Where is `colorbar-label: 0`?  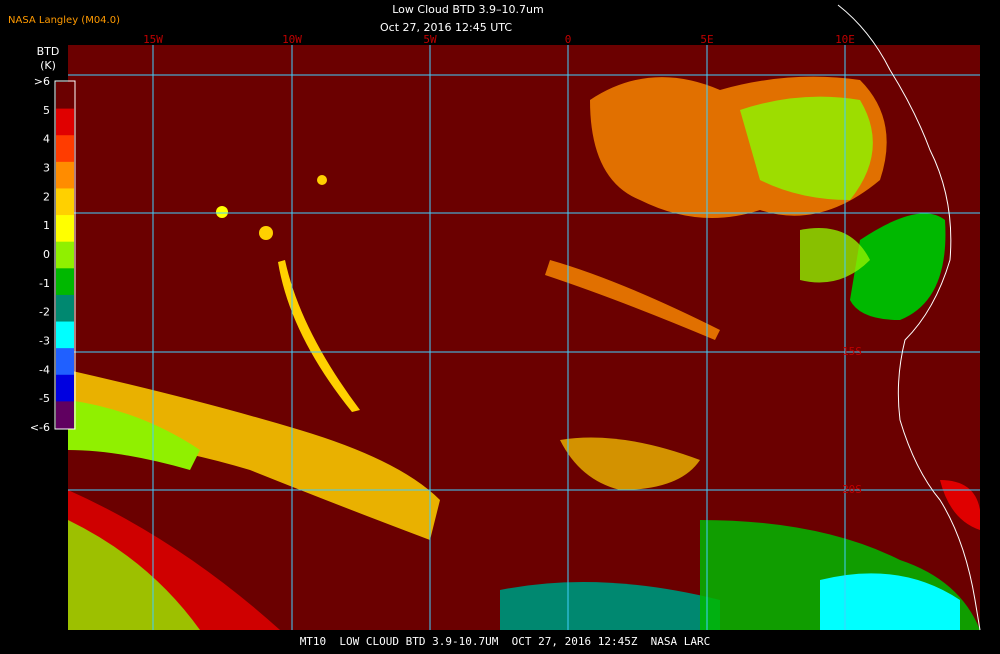
colorbar-label: 0 is located at coordinates (46, 254).